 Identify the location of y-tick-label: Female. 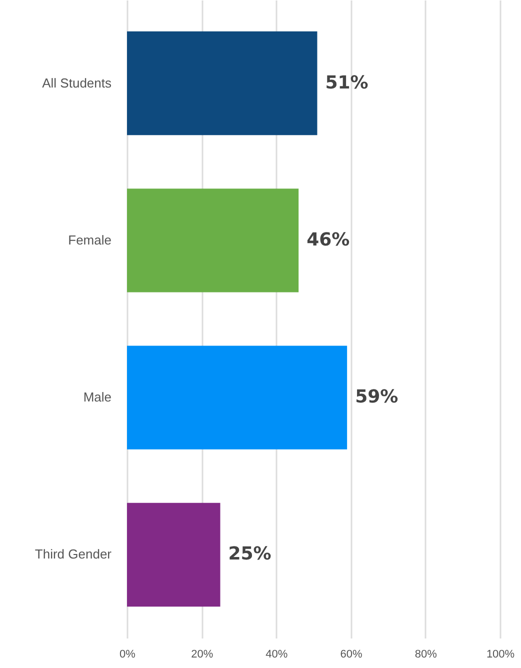
(90, 240).